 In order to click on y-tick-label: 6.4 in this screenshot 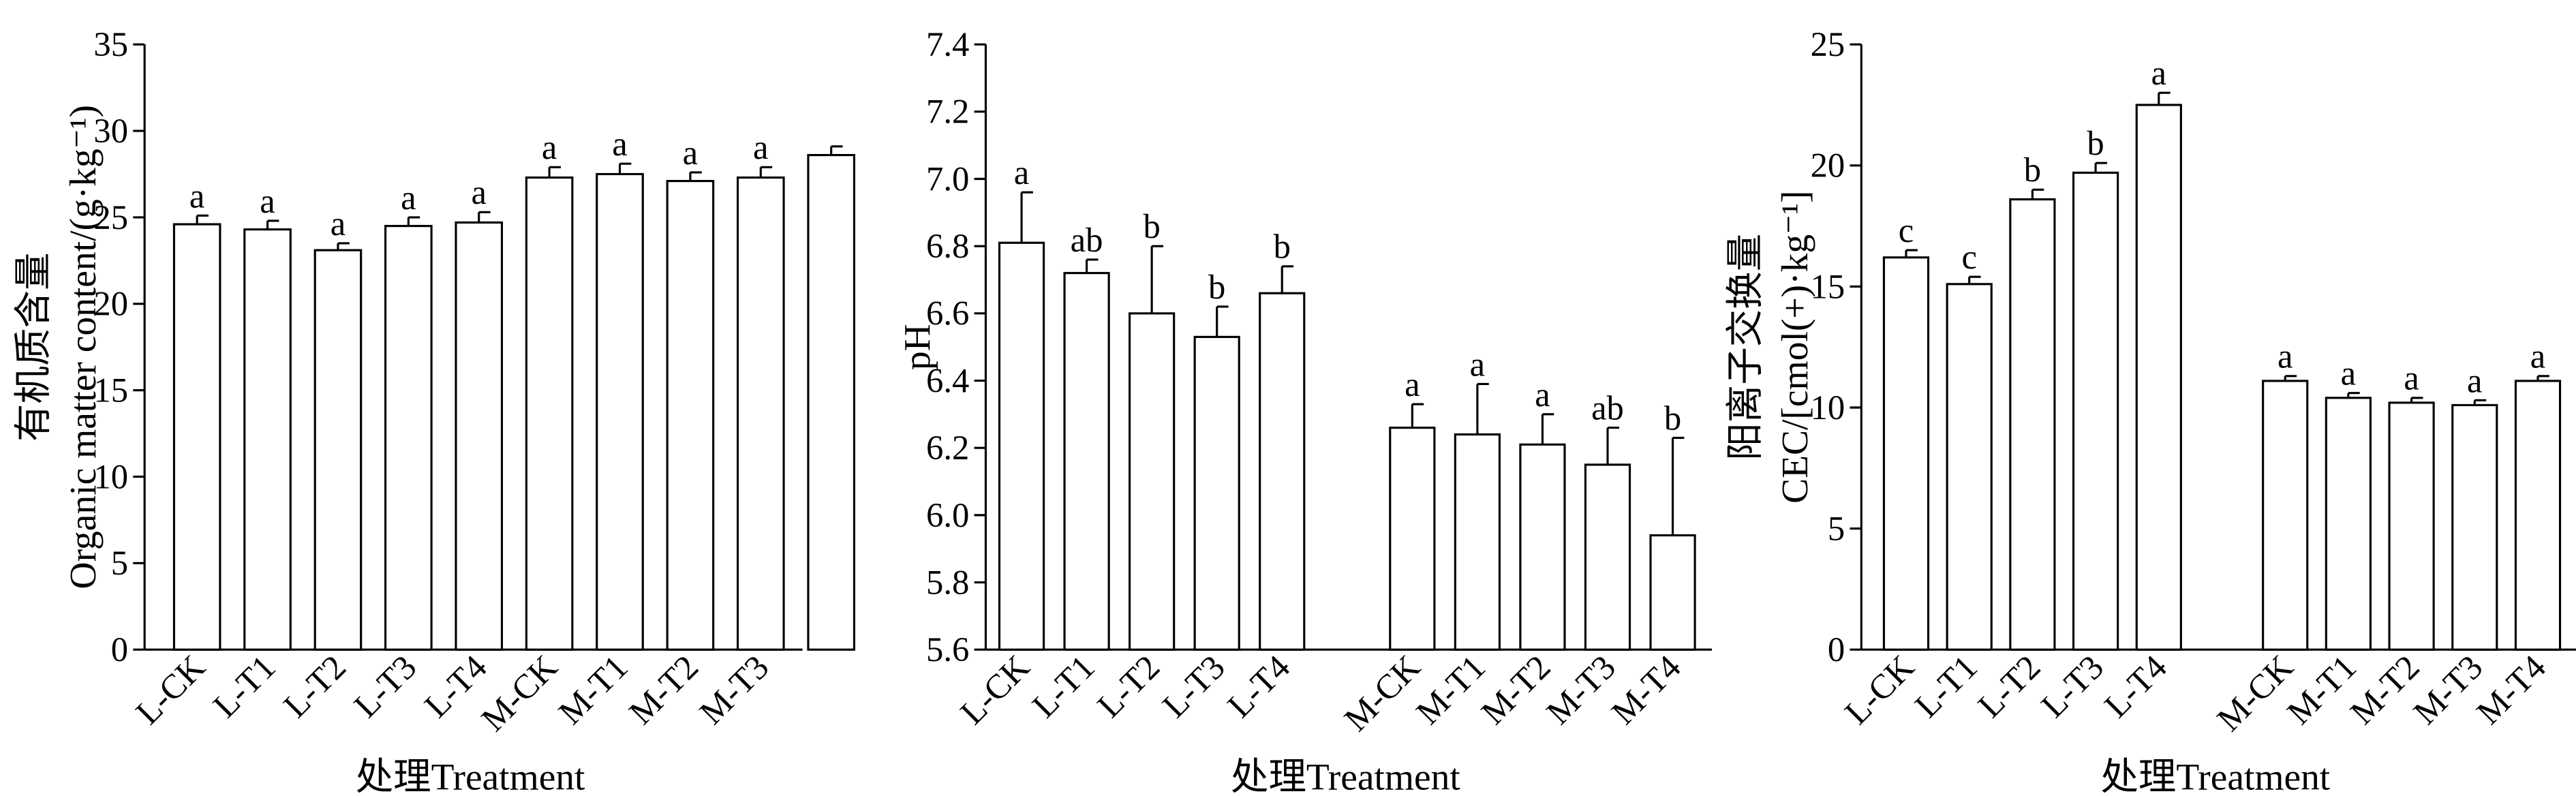, I will do `click(947, 380)`.